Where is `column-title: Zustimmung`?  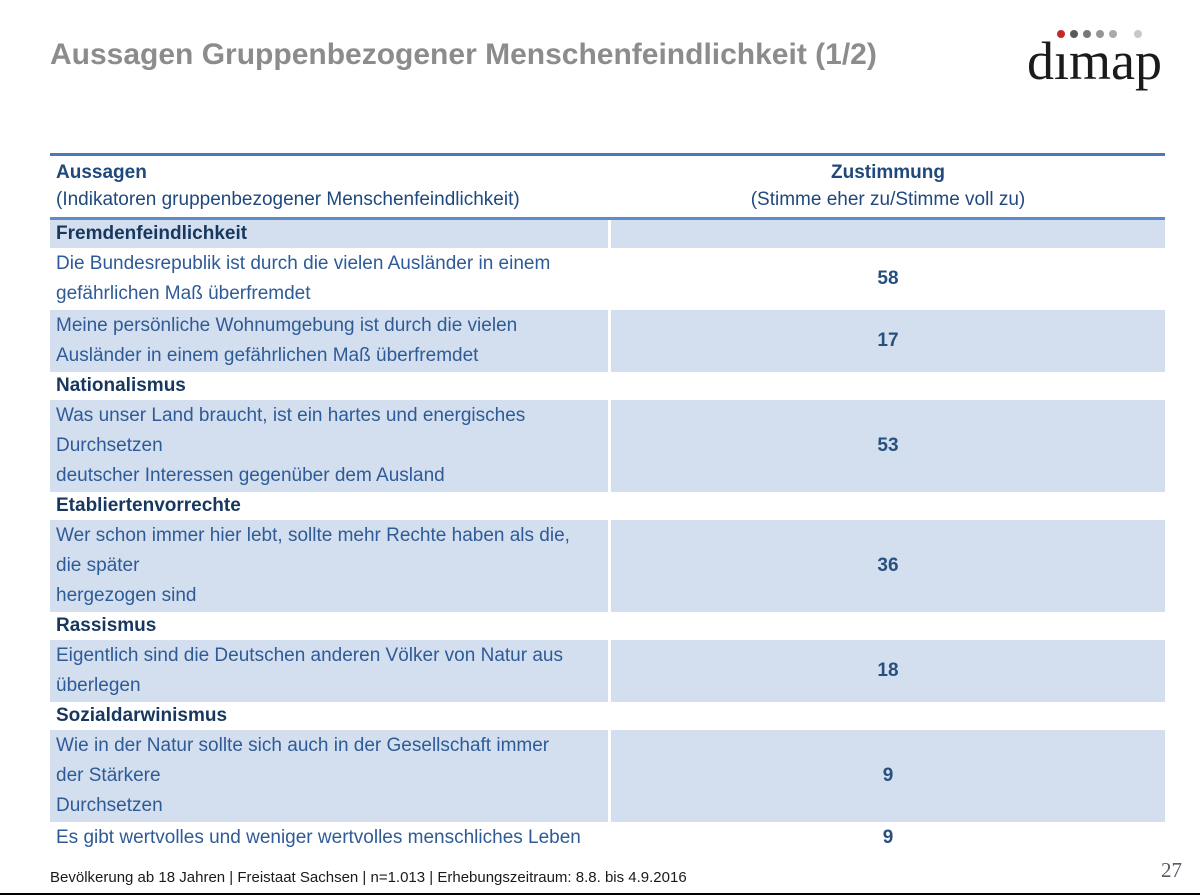
column-title: Zustimmung is located at coordinates (888, 172).